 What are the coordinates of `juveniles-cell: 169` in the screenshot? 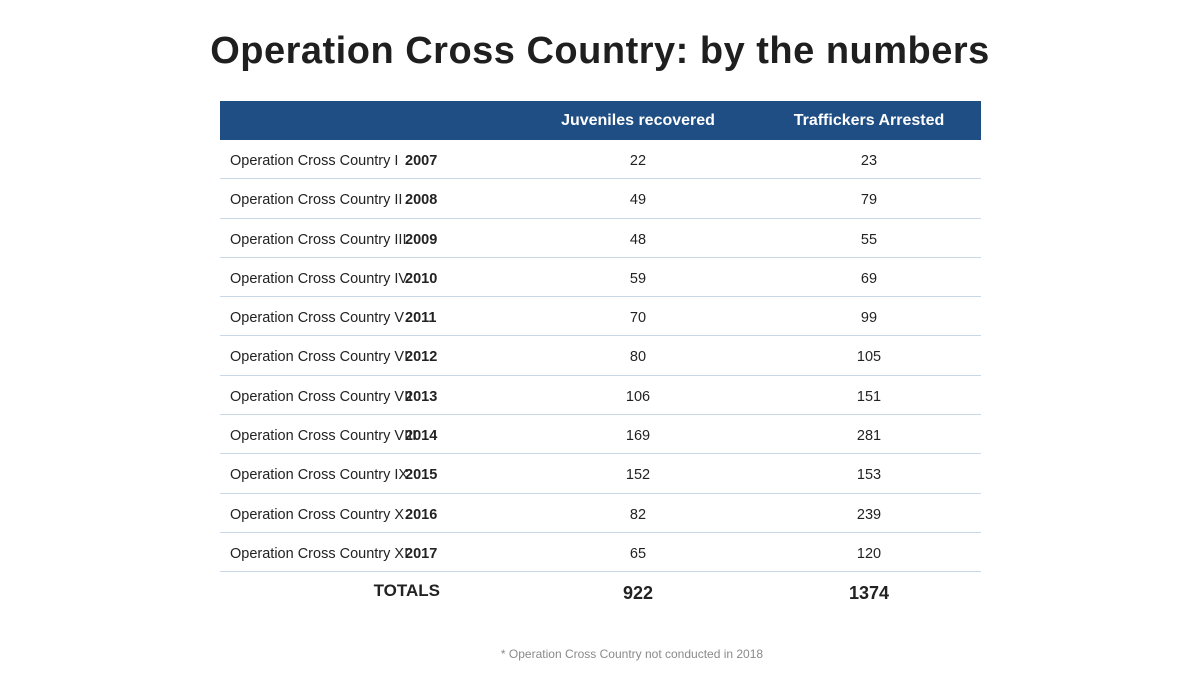 It's located at (638, 436).